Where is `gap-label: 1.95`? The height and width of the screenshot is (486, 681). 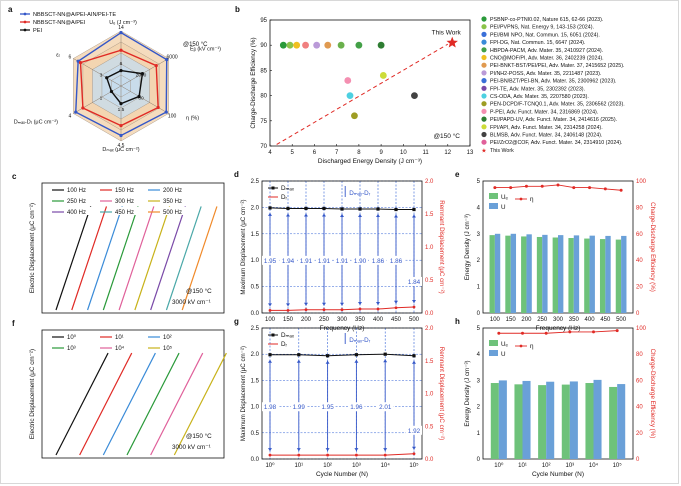
gap-label: 1.95 is located at coordinates (327, 407).